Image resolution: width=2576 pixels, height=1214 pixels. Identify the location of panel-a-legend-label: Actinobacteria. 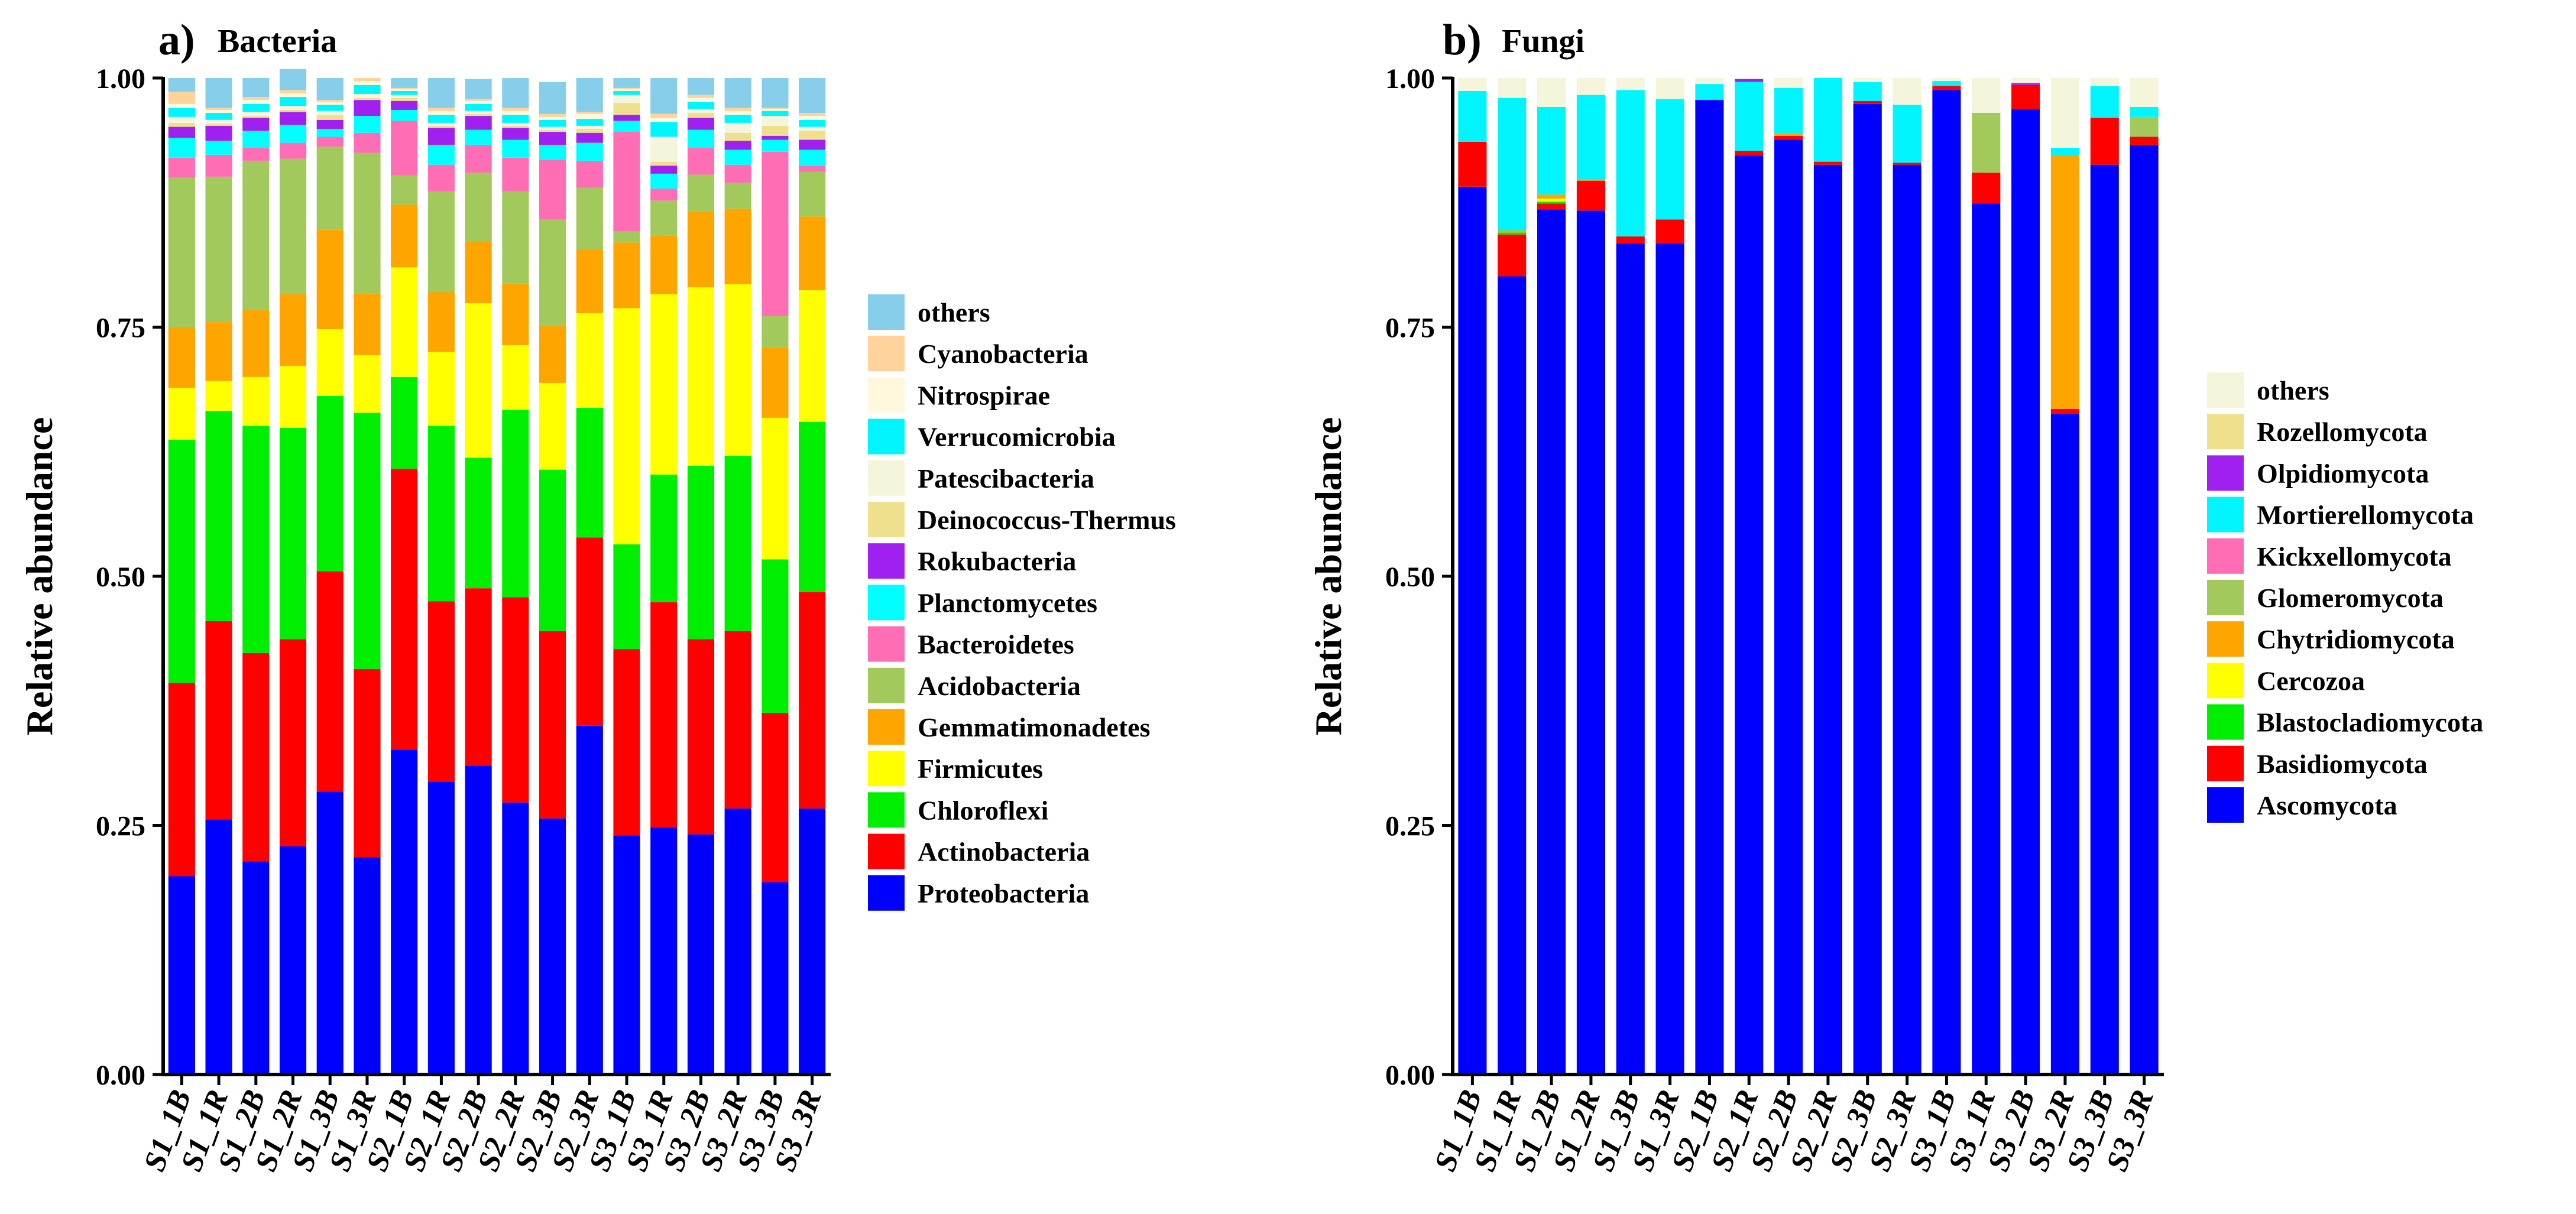
(1004, 852).